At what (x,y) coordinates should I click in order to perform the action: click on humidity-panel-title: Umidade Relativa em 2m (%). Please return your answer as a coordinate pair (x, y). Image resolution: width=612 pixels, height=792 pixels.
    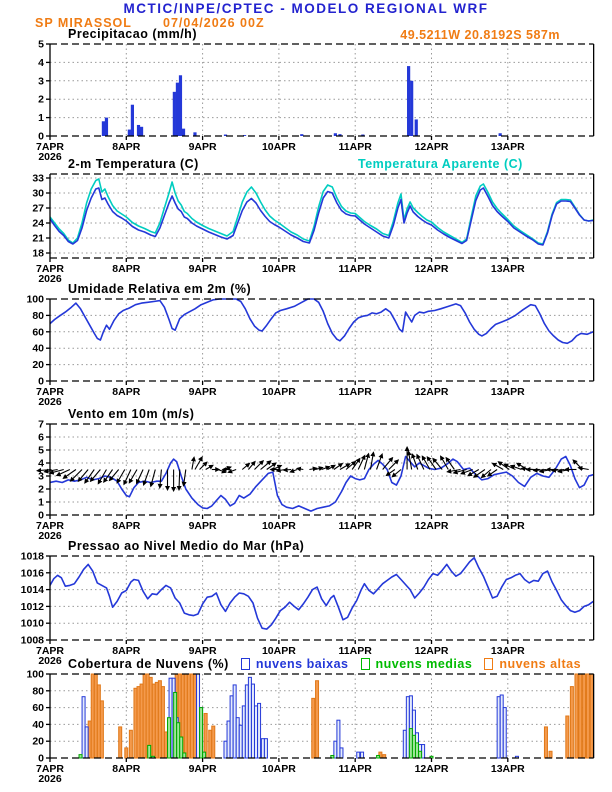
    Looking at the image, I should click on (160, 289).